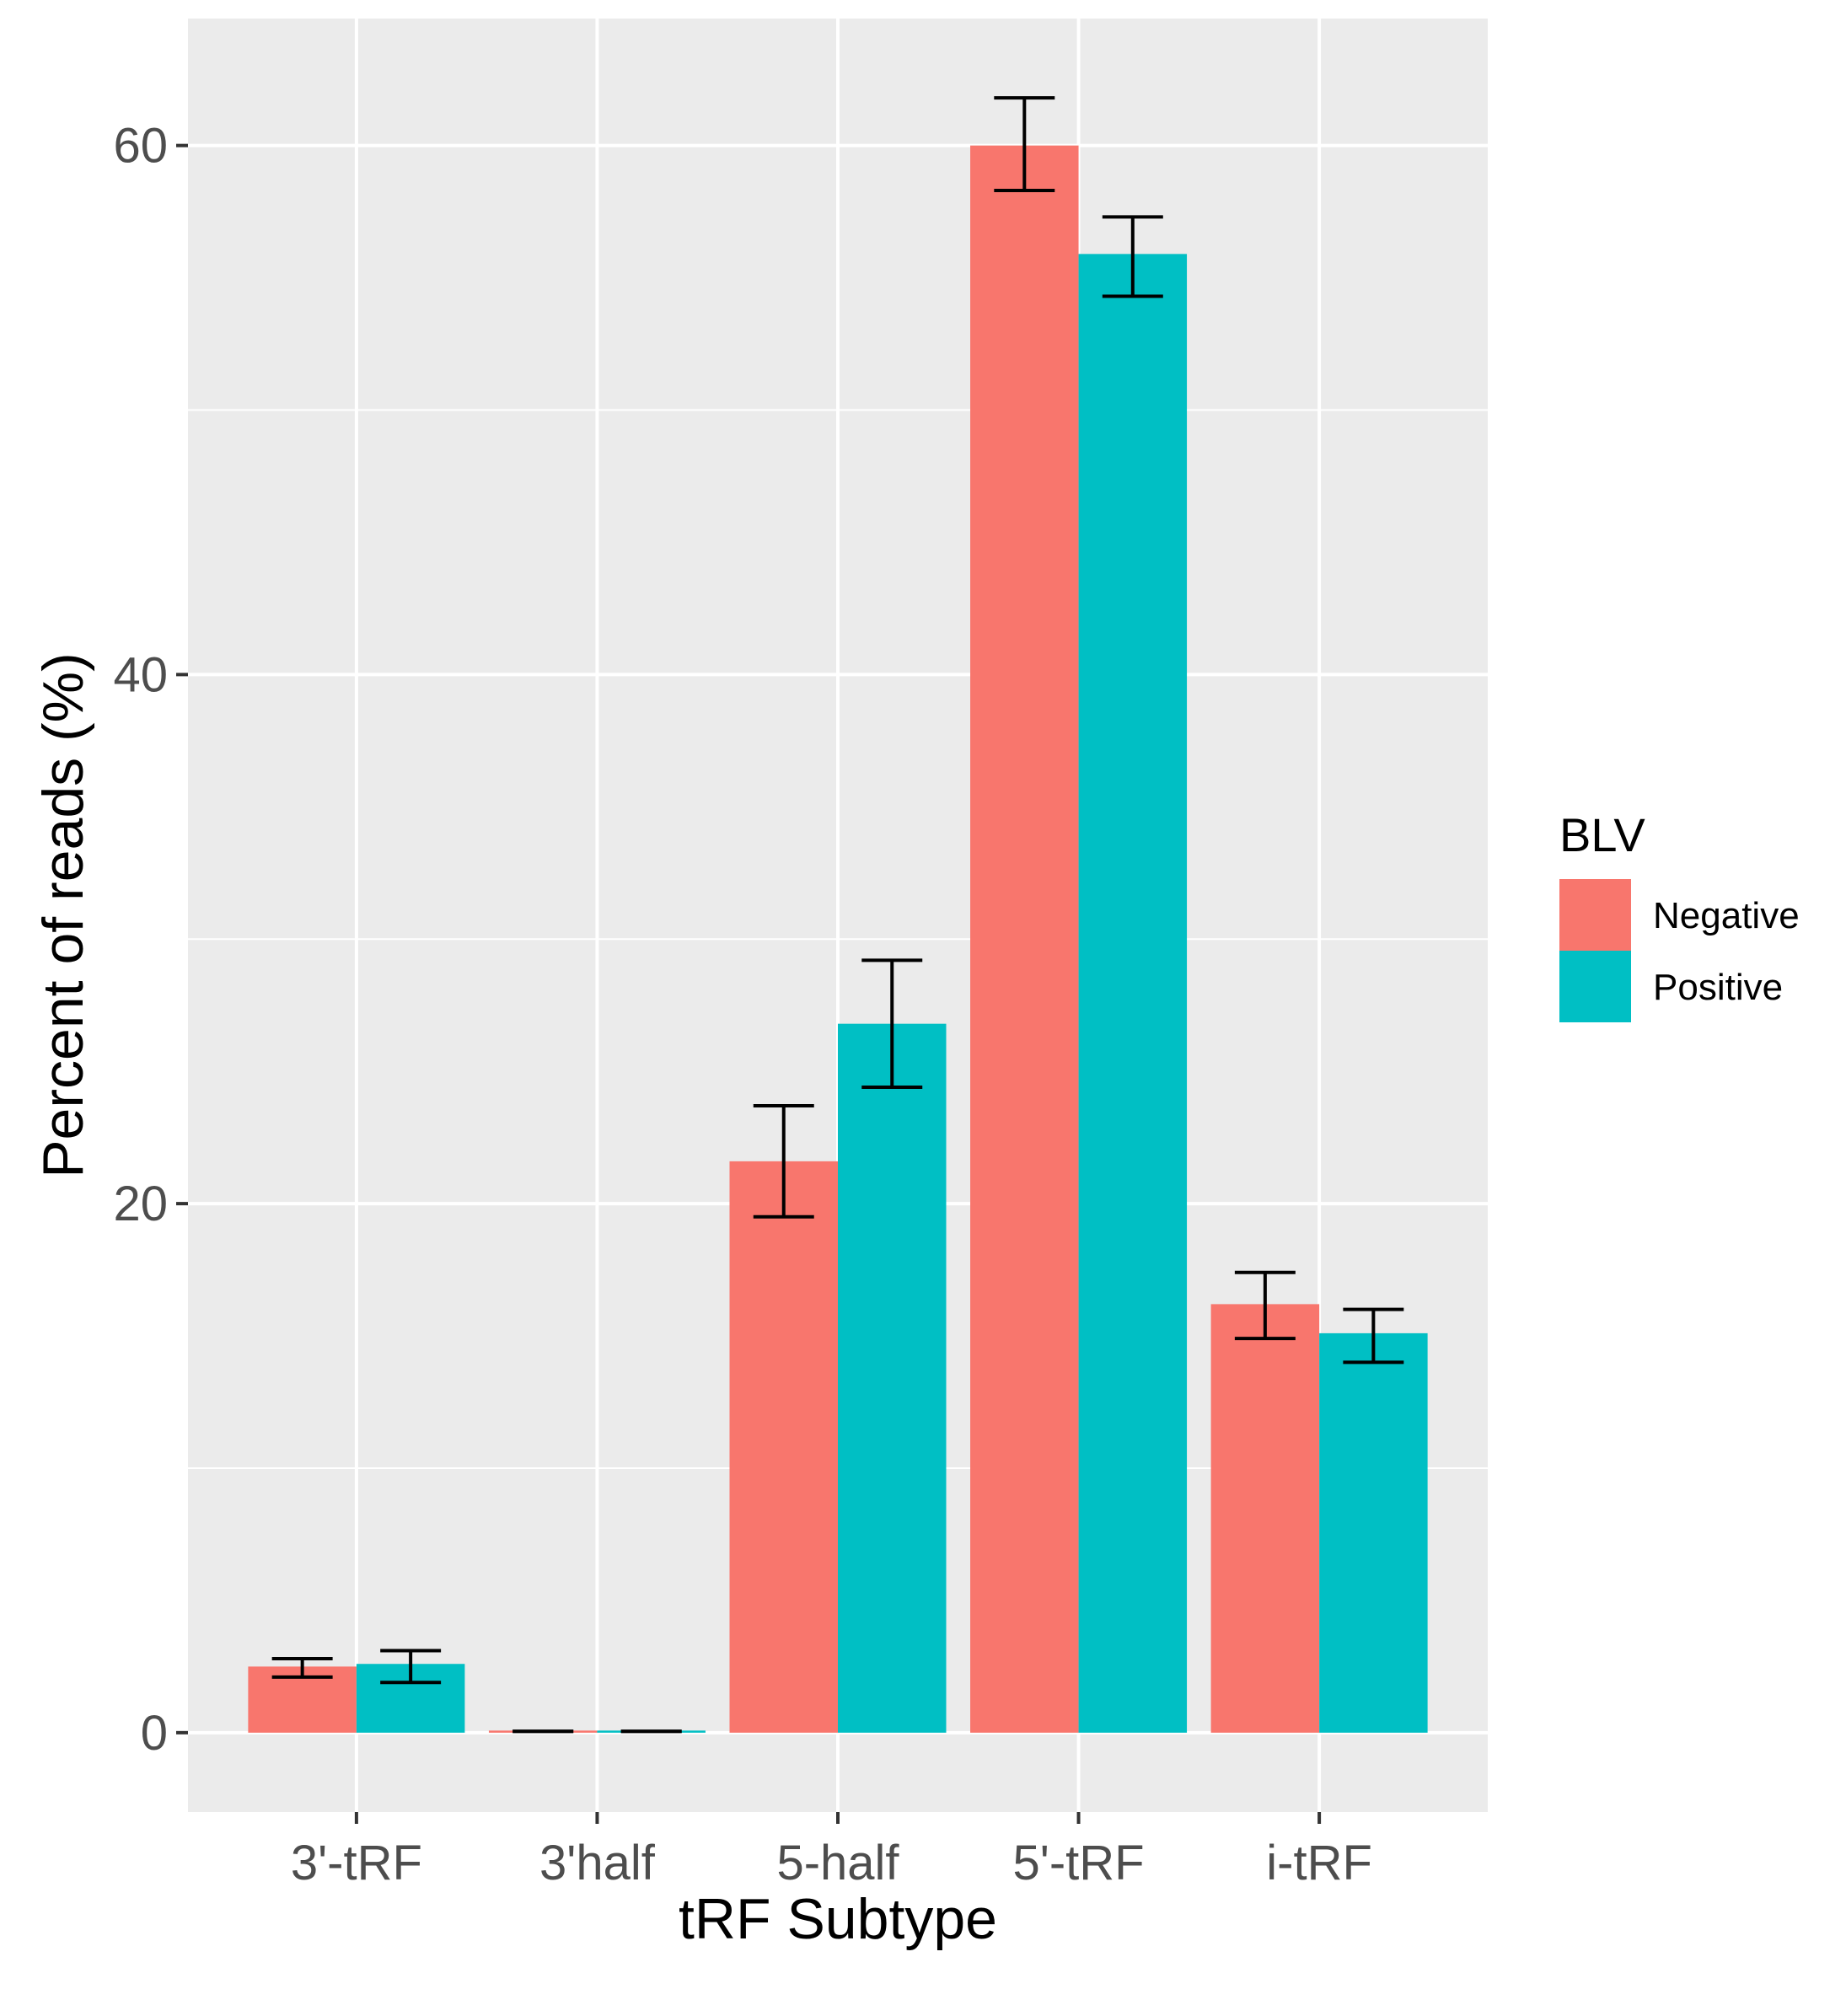  I want to click on y-axis-title: Percent of reads (%), so click(63, 915).